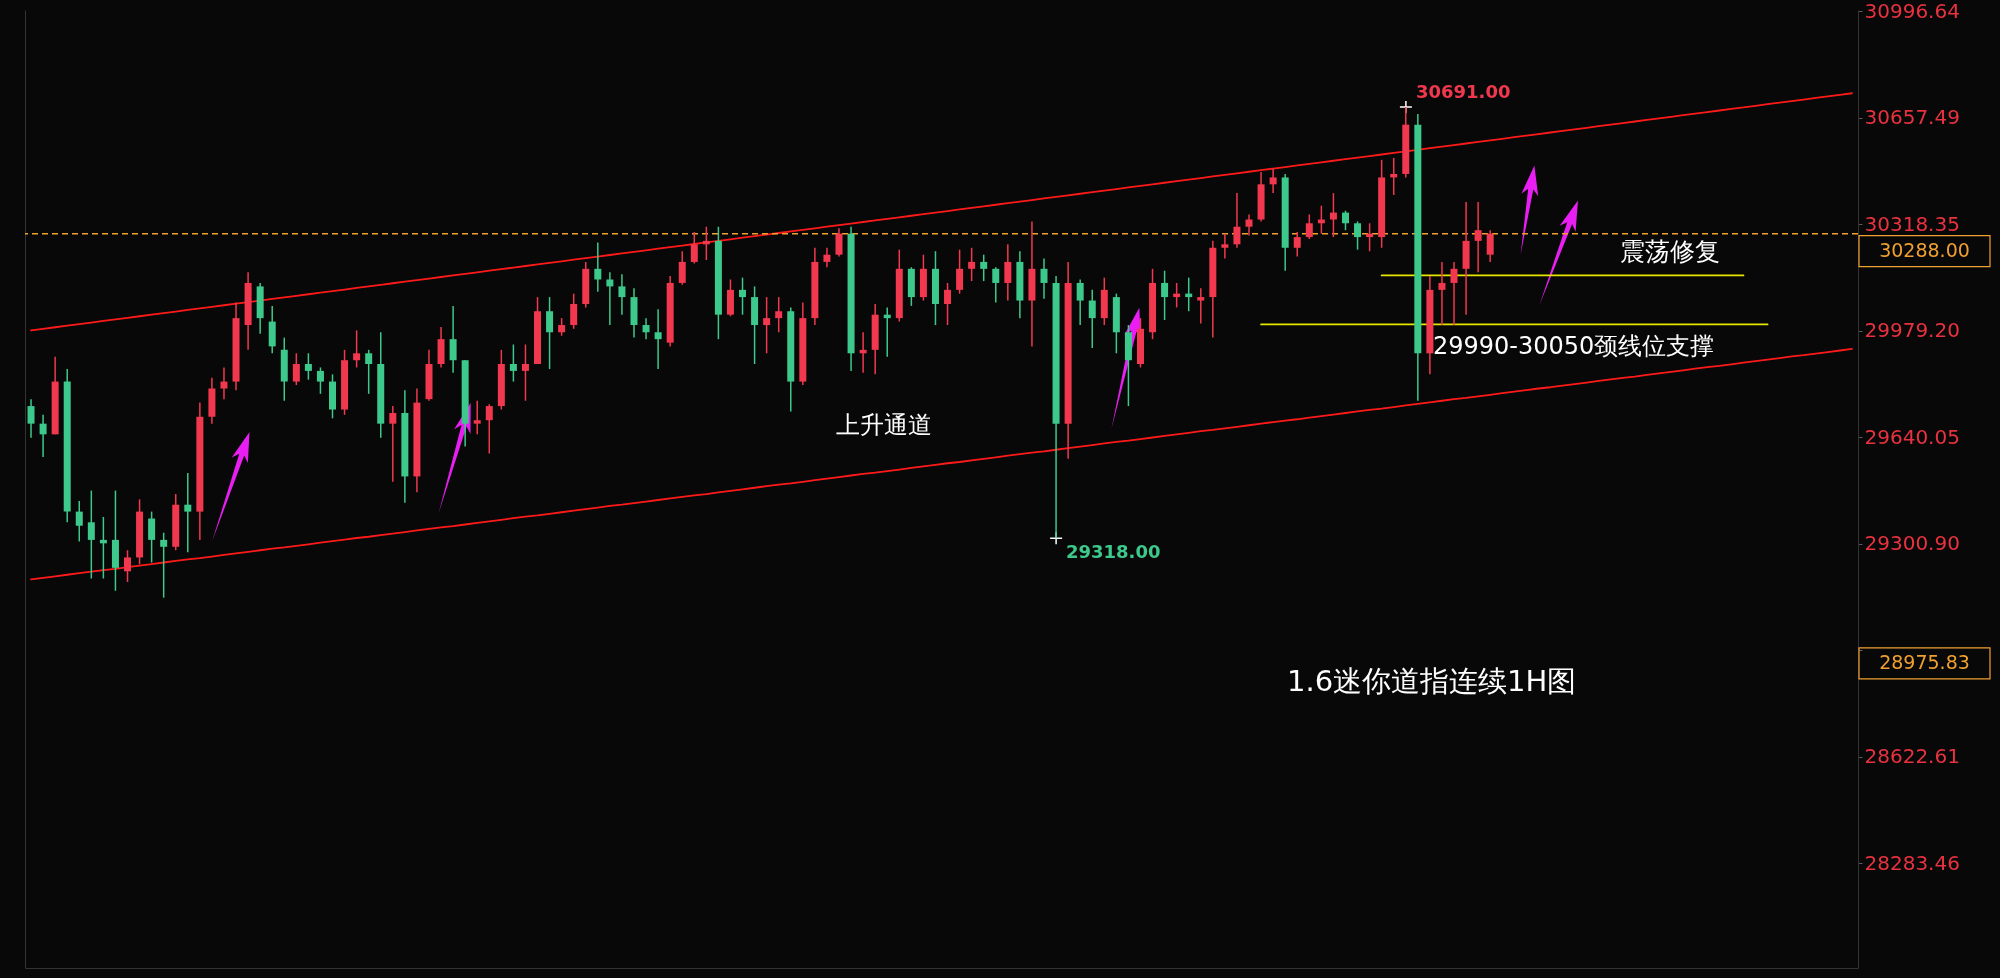 This screenshot has width=2000, height=978. What do you see at coordinates (1113, 551) in the screenshot?
I see `annotation: 29318.00` at bounding box center [1113, 551].